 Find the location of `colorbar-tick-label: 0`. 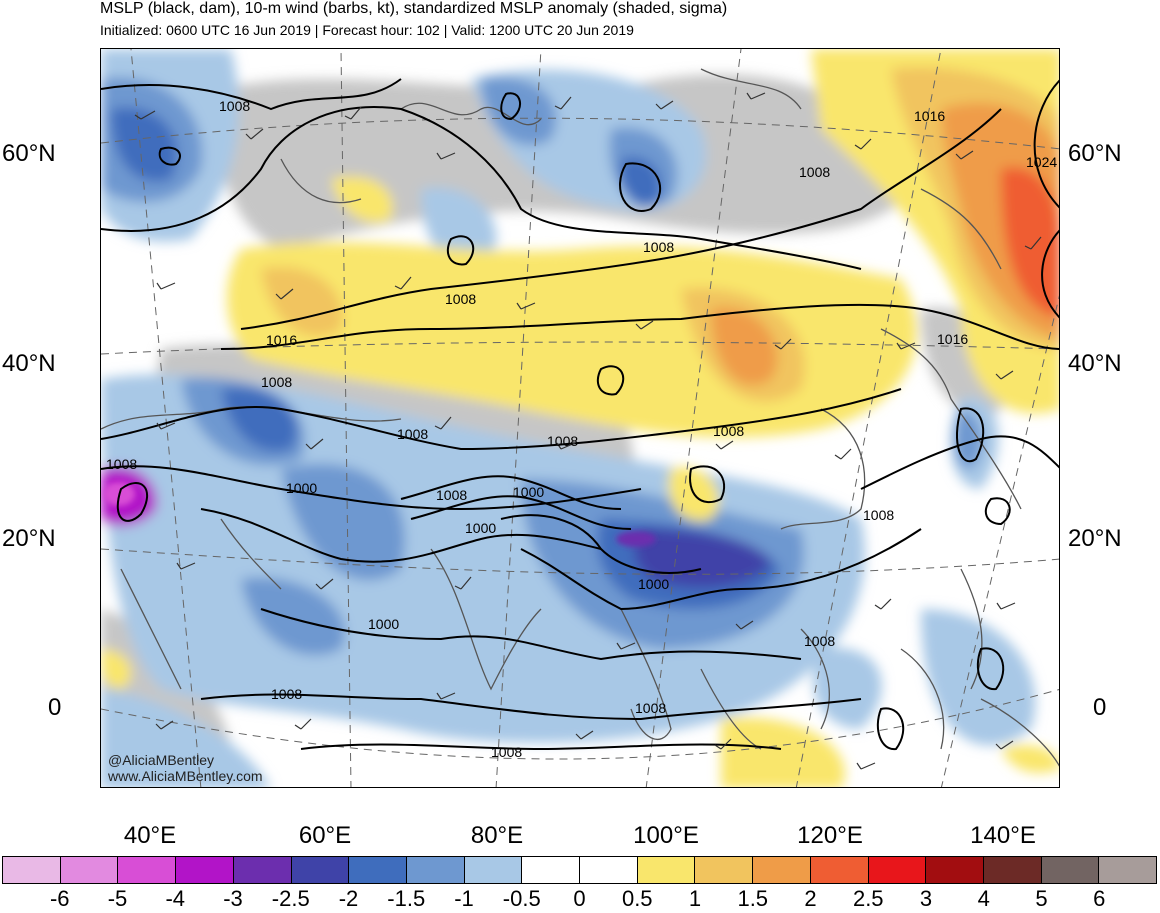

colorbar-tick-label: 0 is located at coordinates (579, 898).